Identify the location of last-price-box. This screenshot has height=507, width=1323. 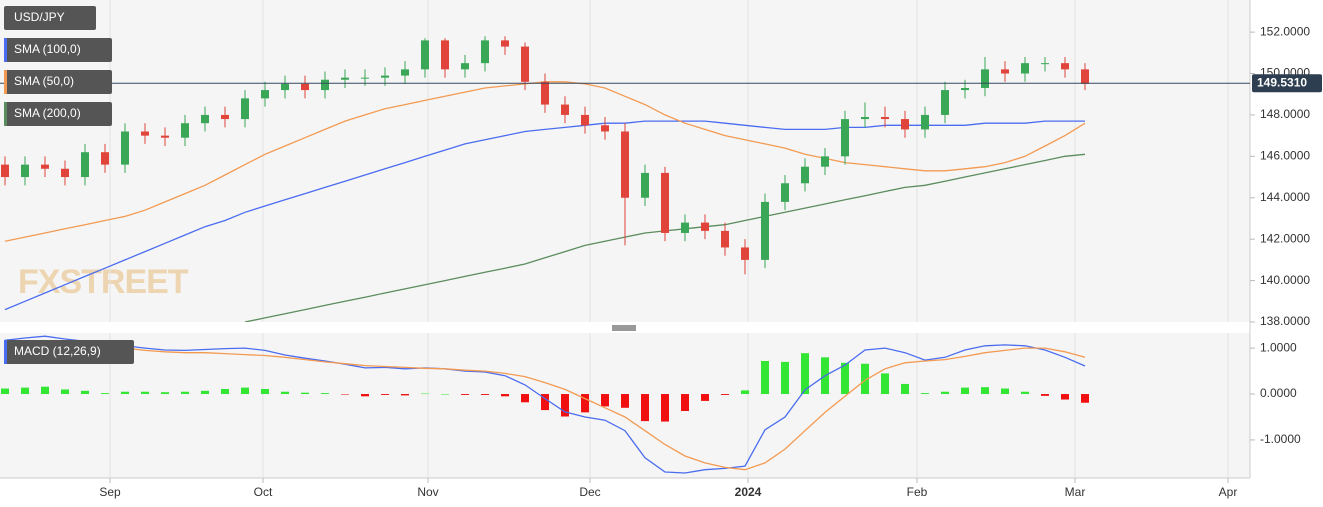
(1287, 83).